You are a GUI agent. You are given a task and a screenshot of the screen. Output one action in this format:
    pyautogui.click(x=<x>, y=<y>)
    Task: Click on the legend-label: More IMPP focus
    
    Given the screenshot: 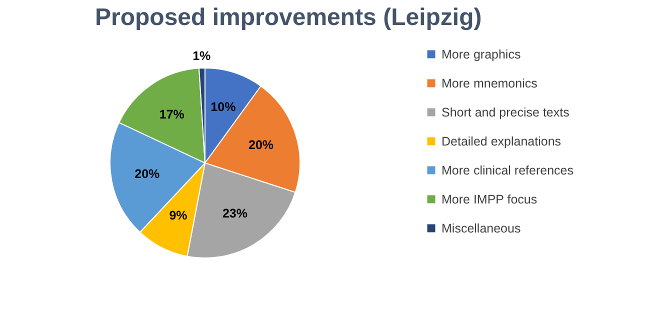 What is the action you would take?
    pyautogui.click(x=490, y=199)
    